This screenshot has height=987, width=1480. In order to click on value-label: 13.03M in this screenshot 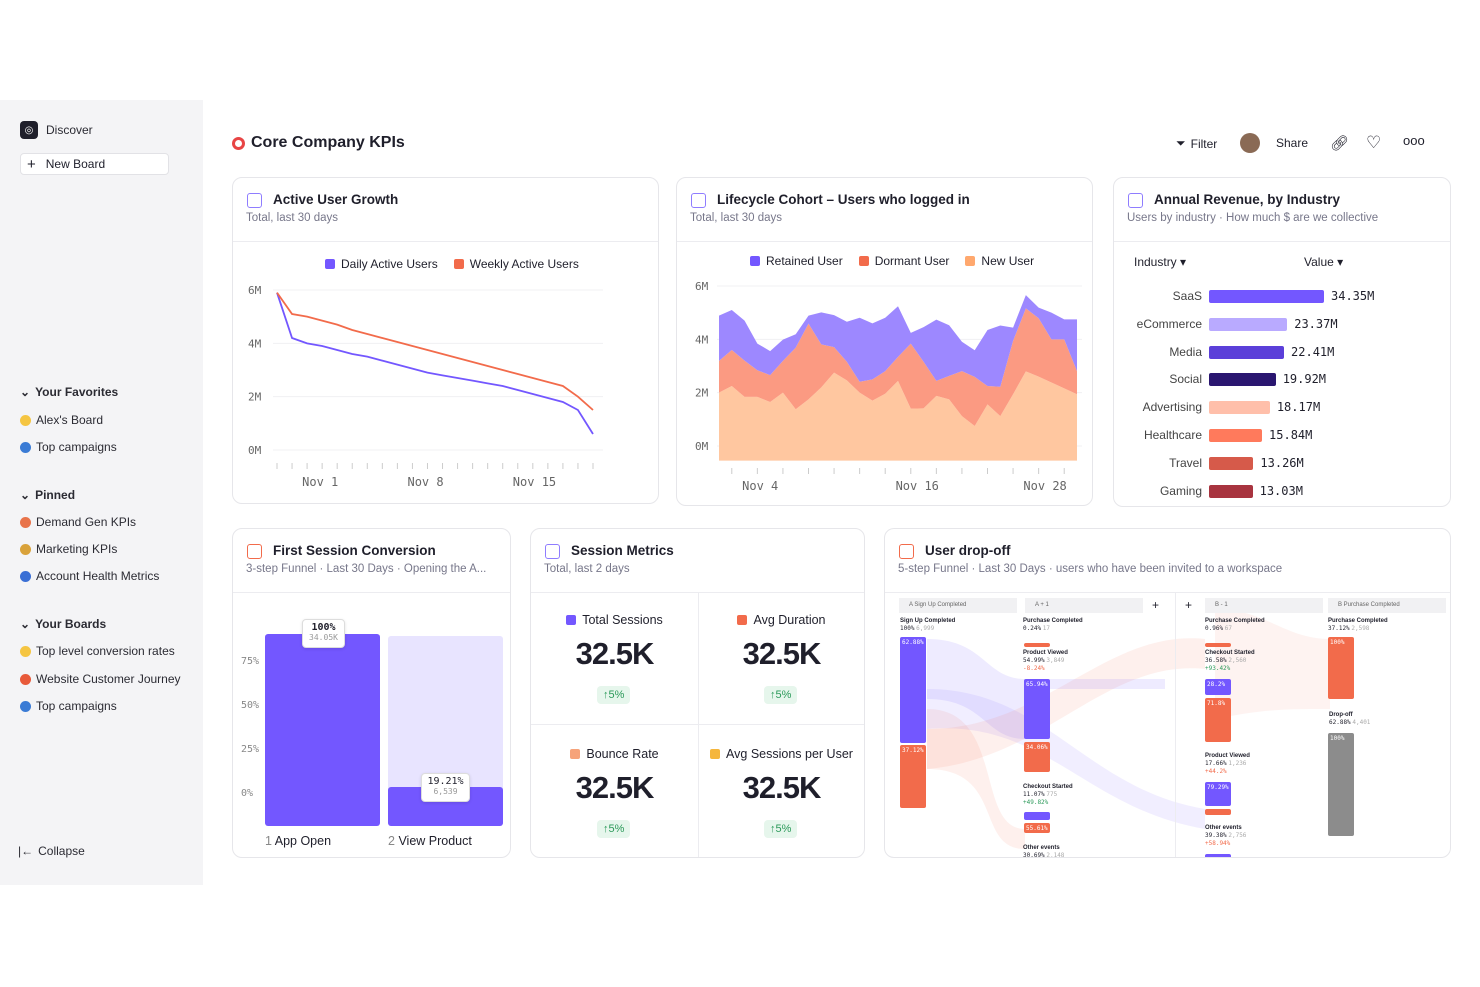, I will do `click(1281, 490)`.